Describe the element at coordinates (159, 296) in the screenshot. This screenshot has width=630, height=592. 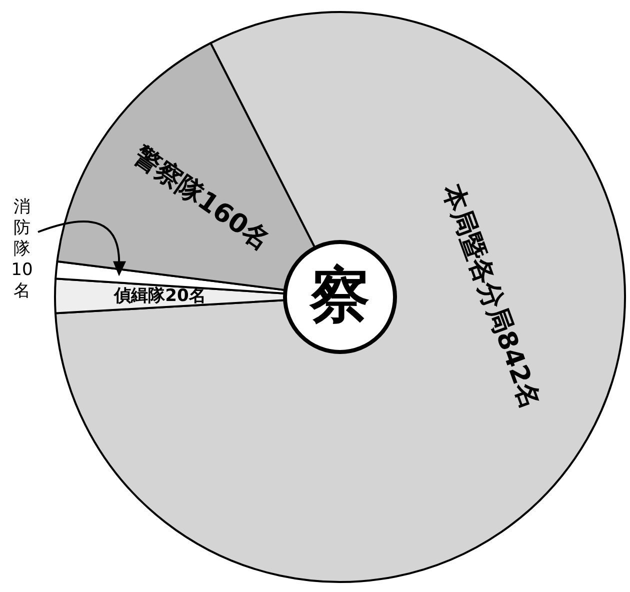
I see `slice-label: 偵緝隊20名` at that location.